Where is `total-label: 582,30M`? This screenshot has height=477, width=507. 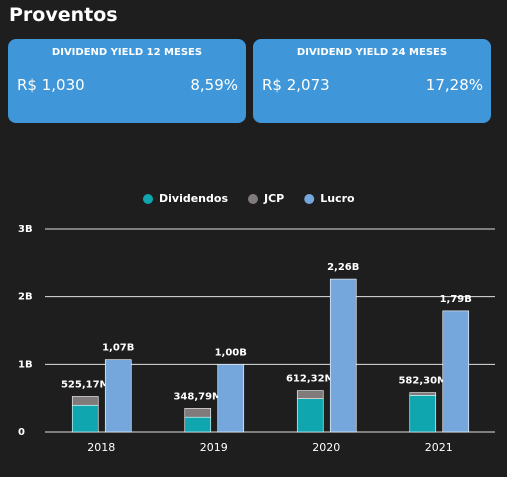 total-label: 582,30M is located at coordinates (422, 381).